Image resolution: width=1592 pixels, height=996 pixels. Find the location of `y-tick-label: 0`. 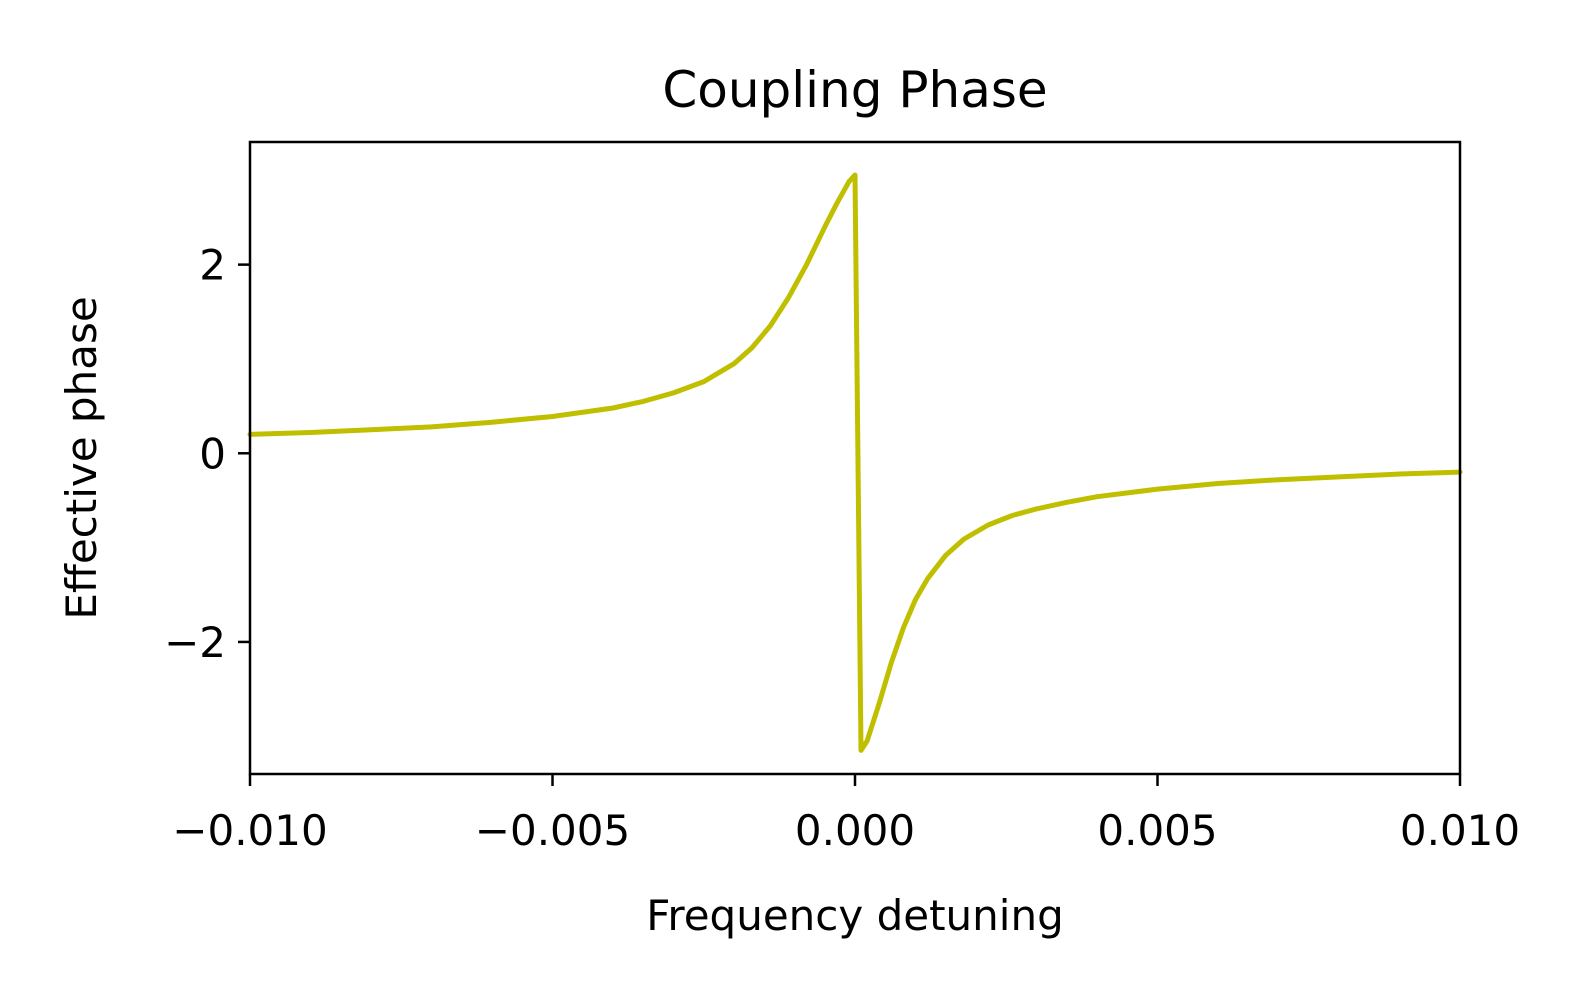

y-tick-label: 0 is located at coordinates (212, 453).